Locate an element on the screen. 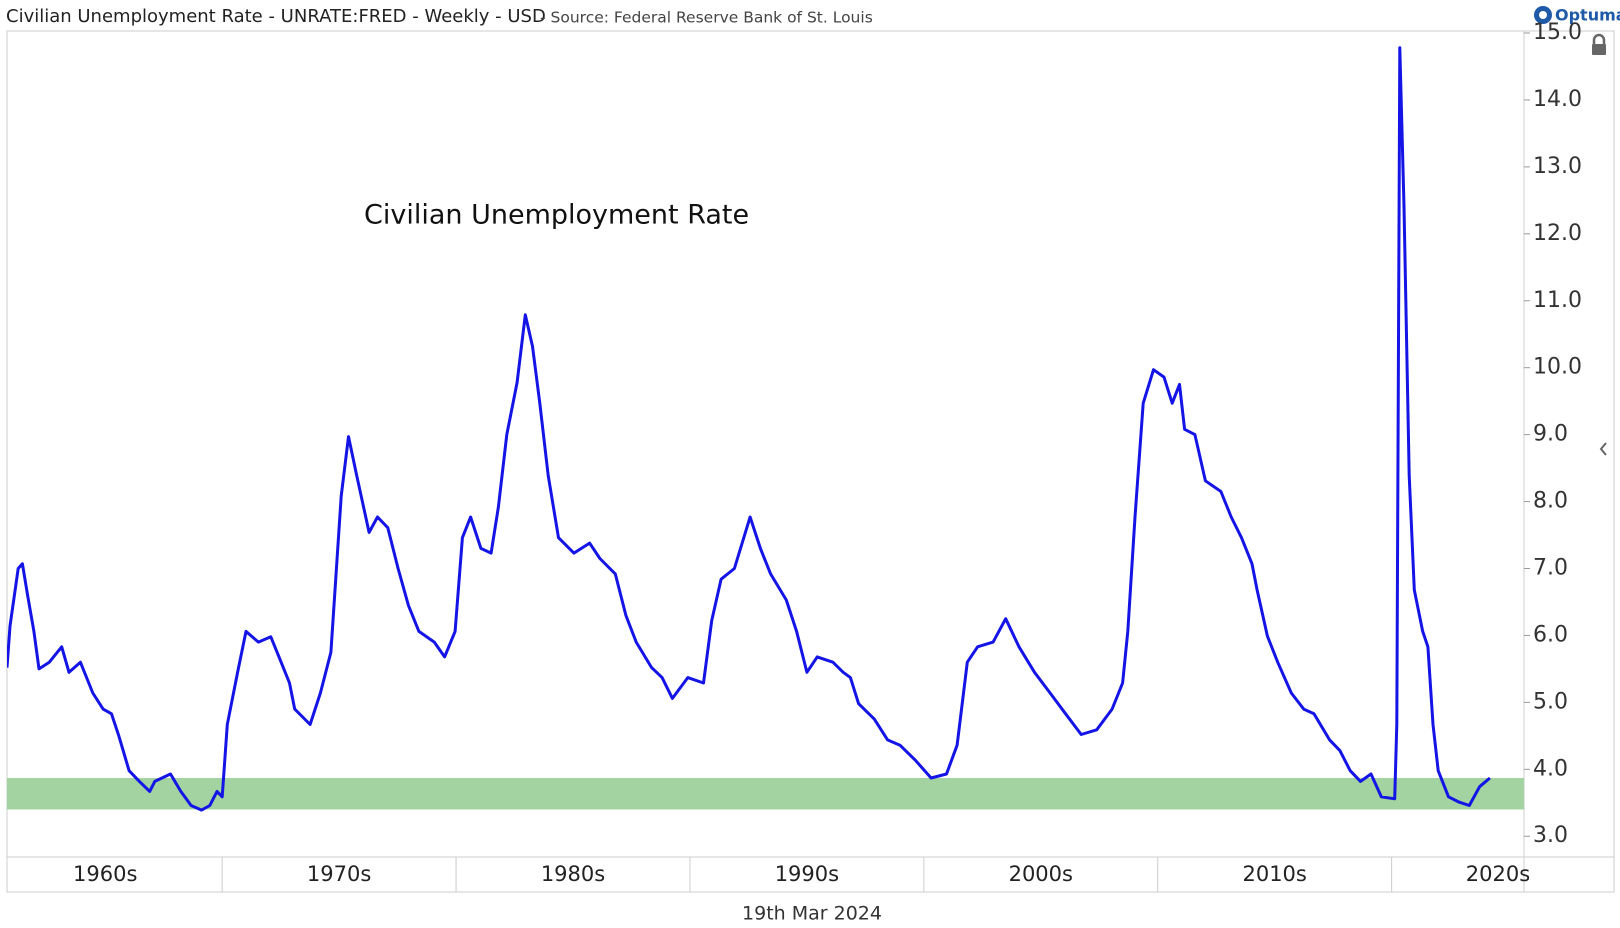 This screenshot has height=928, width=1620. y-tick-label: 10.0 is located at coordinates (1557, 367).